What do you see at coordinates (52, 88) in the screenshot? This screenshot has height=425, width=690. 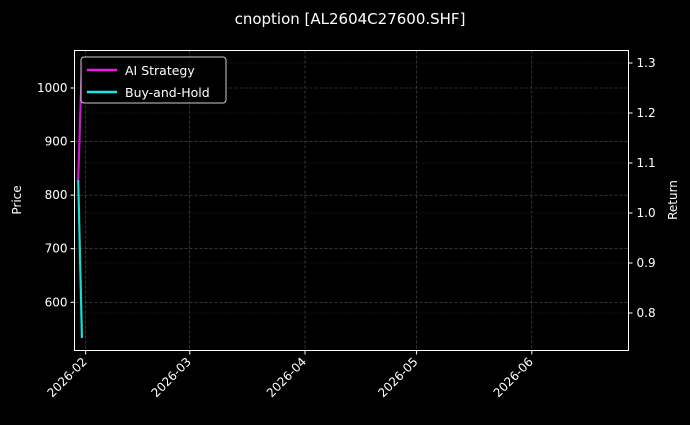 I see `y-tick-label: 1000` at bounding box center [52, 88].